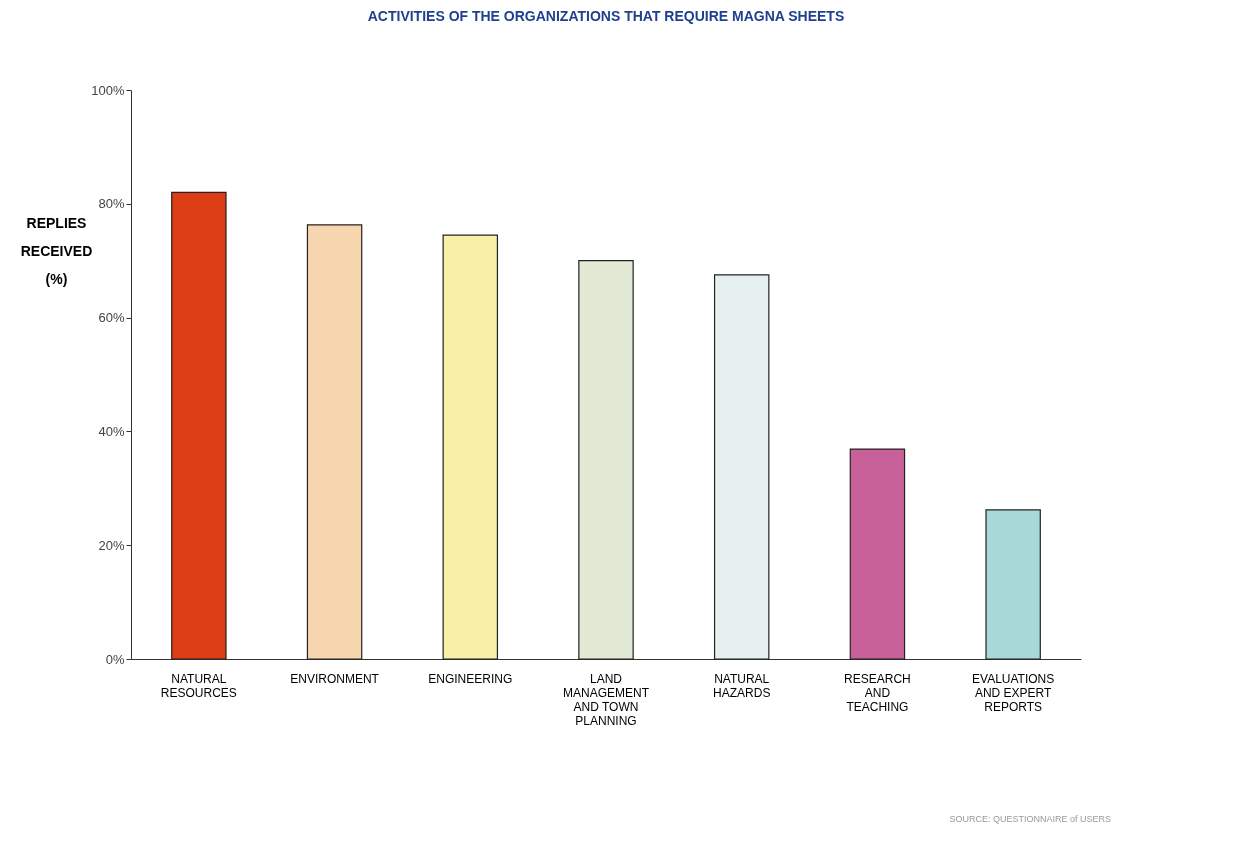 The height and width of the screenshot is (852, 1251). What do you see at coordinates (335, 678) in the screenshot?
I see `x-tick-label: ENVIRONMENT` at bounding box center [335, 678].